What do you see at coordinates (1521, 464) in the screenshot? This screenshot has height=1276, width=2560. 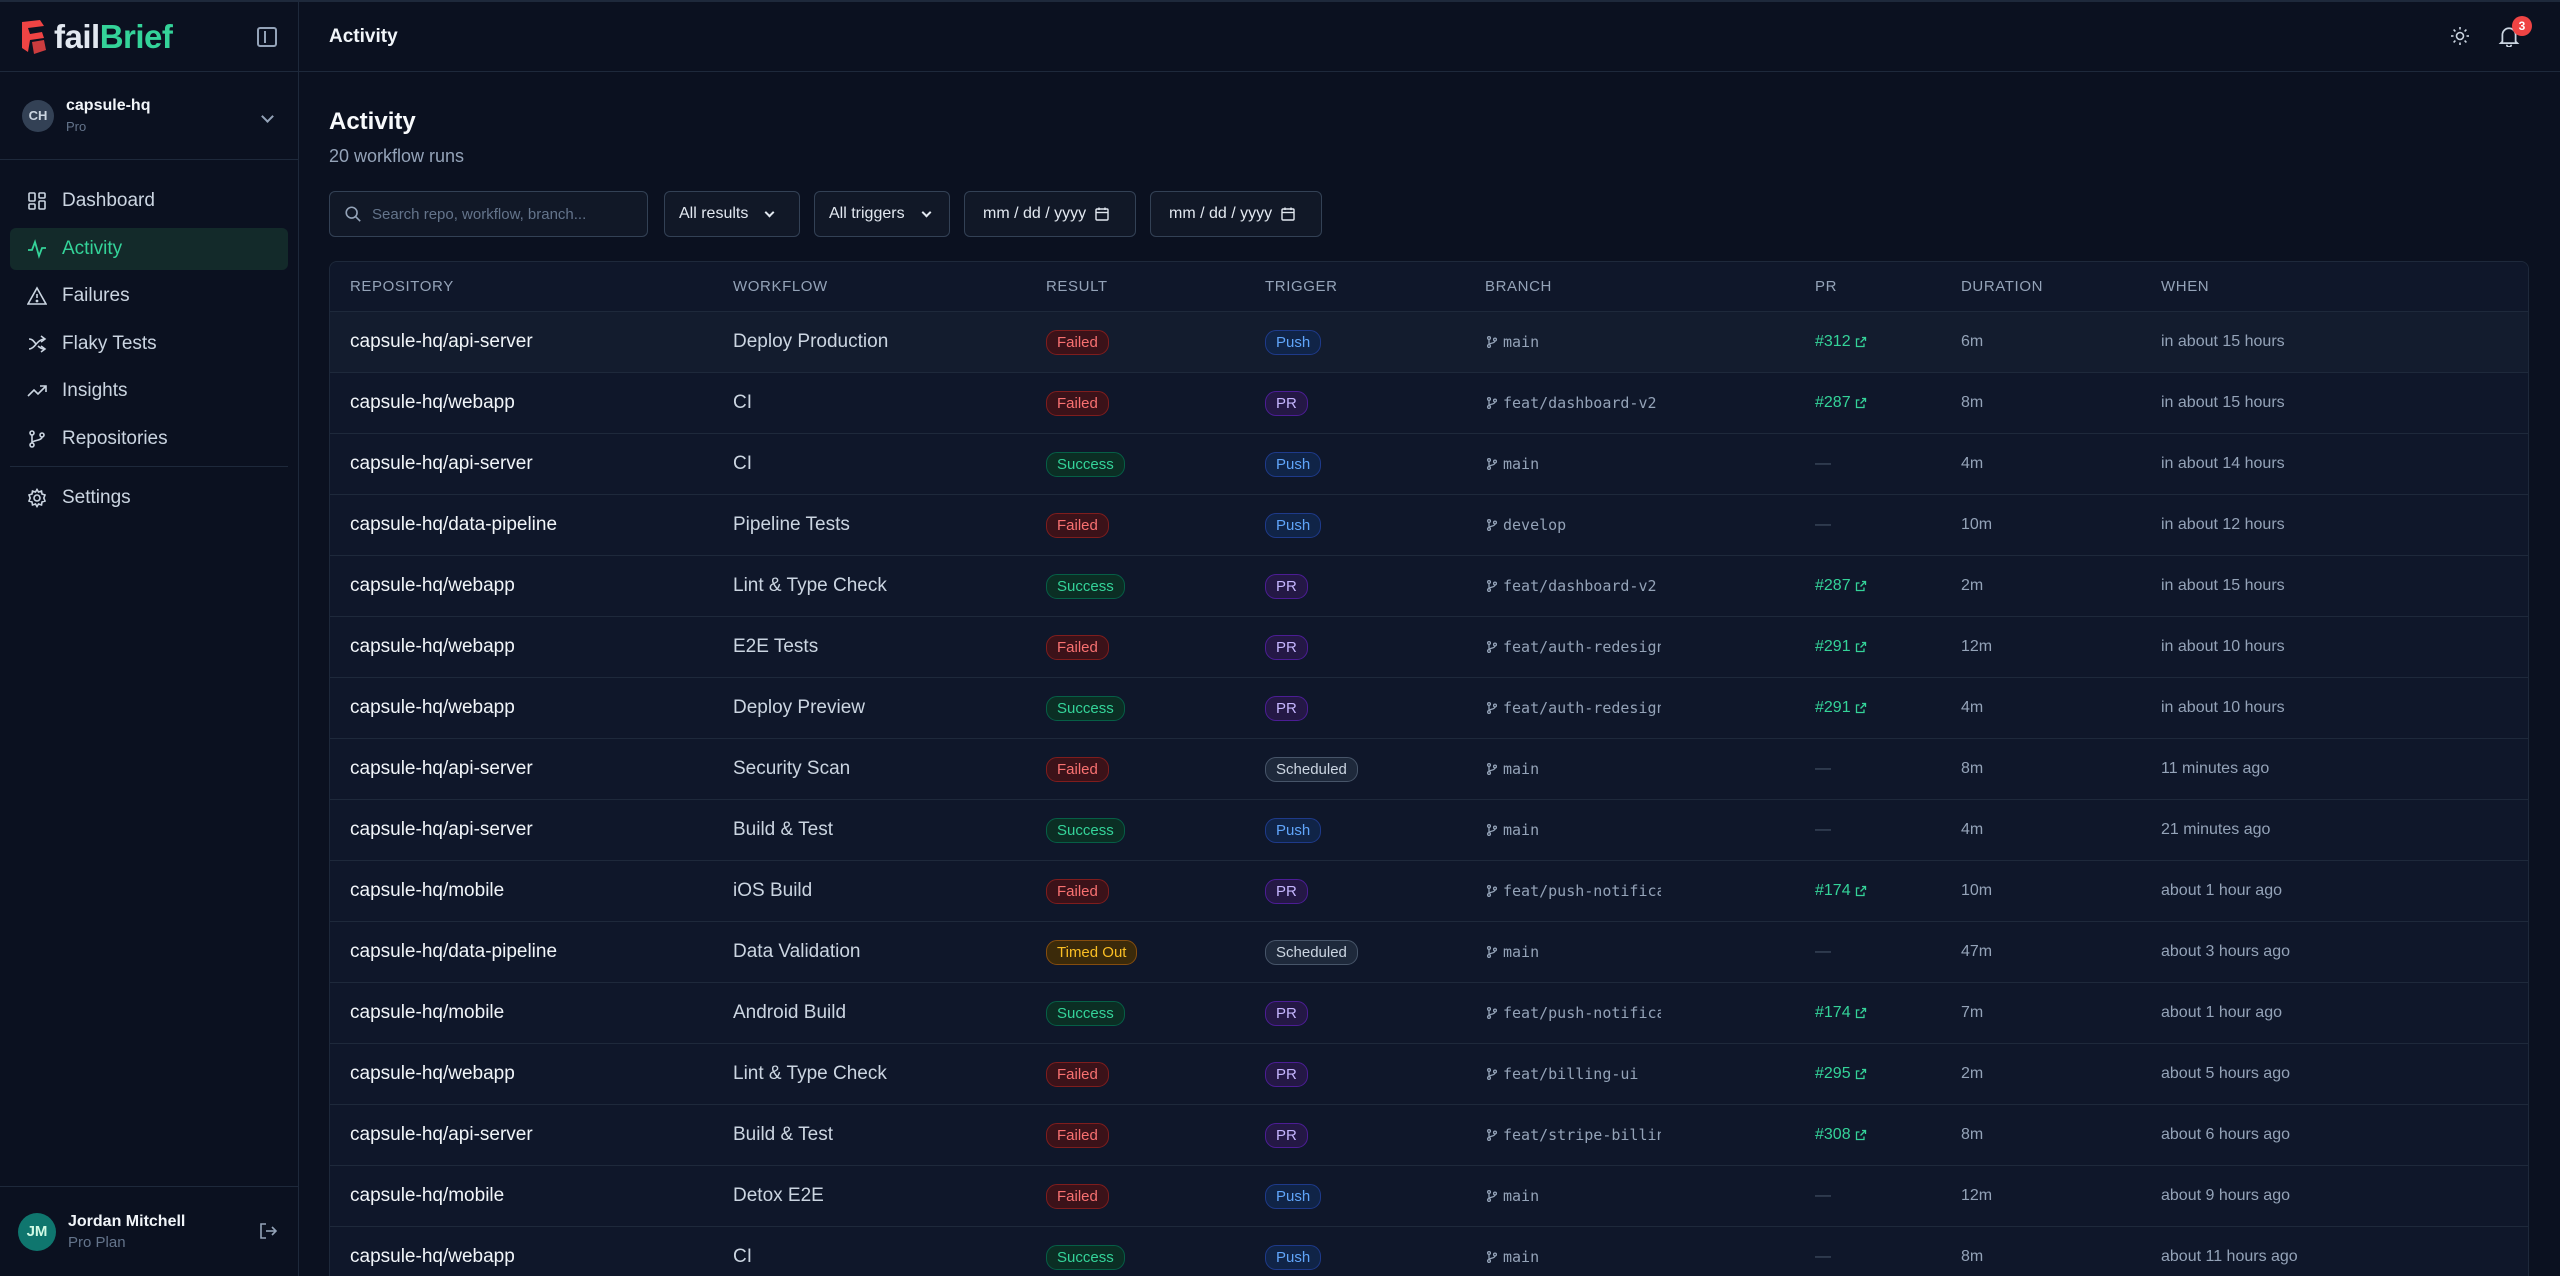 I see `branch-name: main` at bounding box center [1521, 464].